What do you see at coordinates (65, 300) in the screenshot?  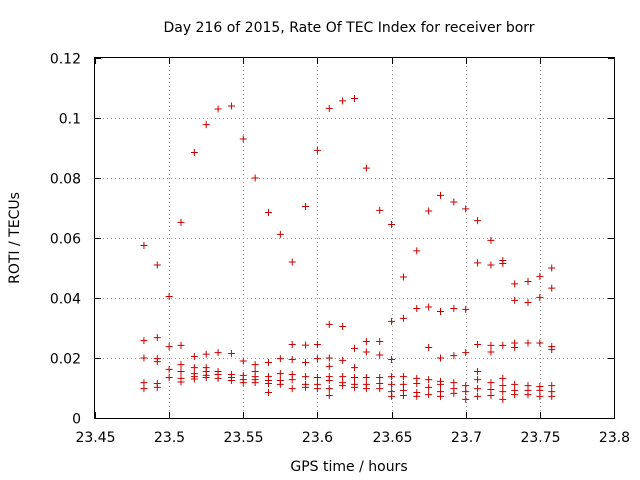 I see `y-tick-label: 0.04` at bounding box center [65, 300].